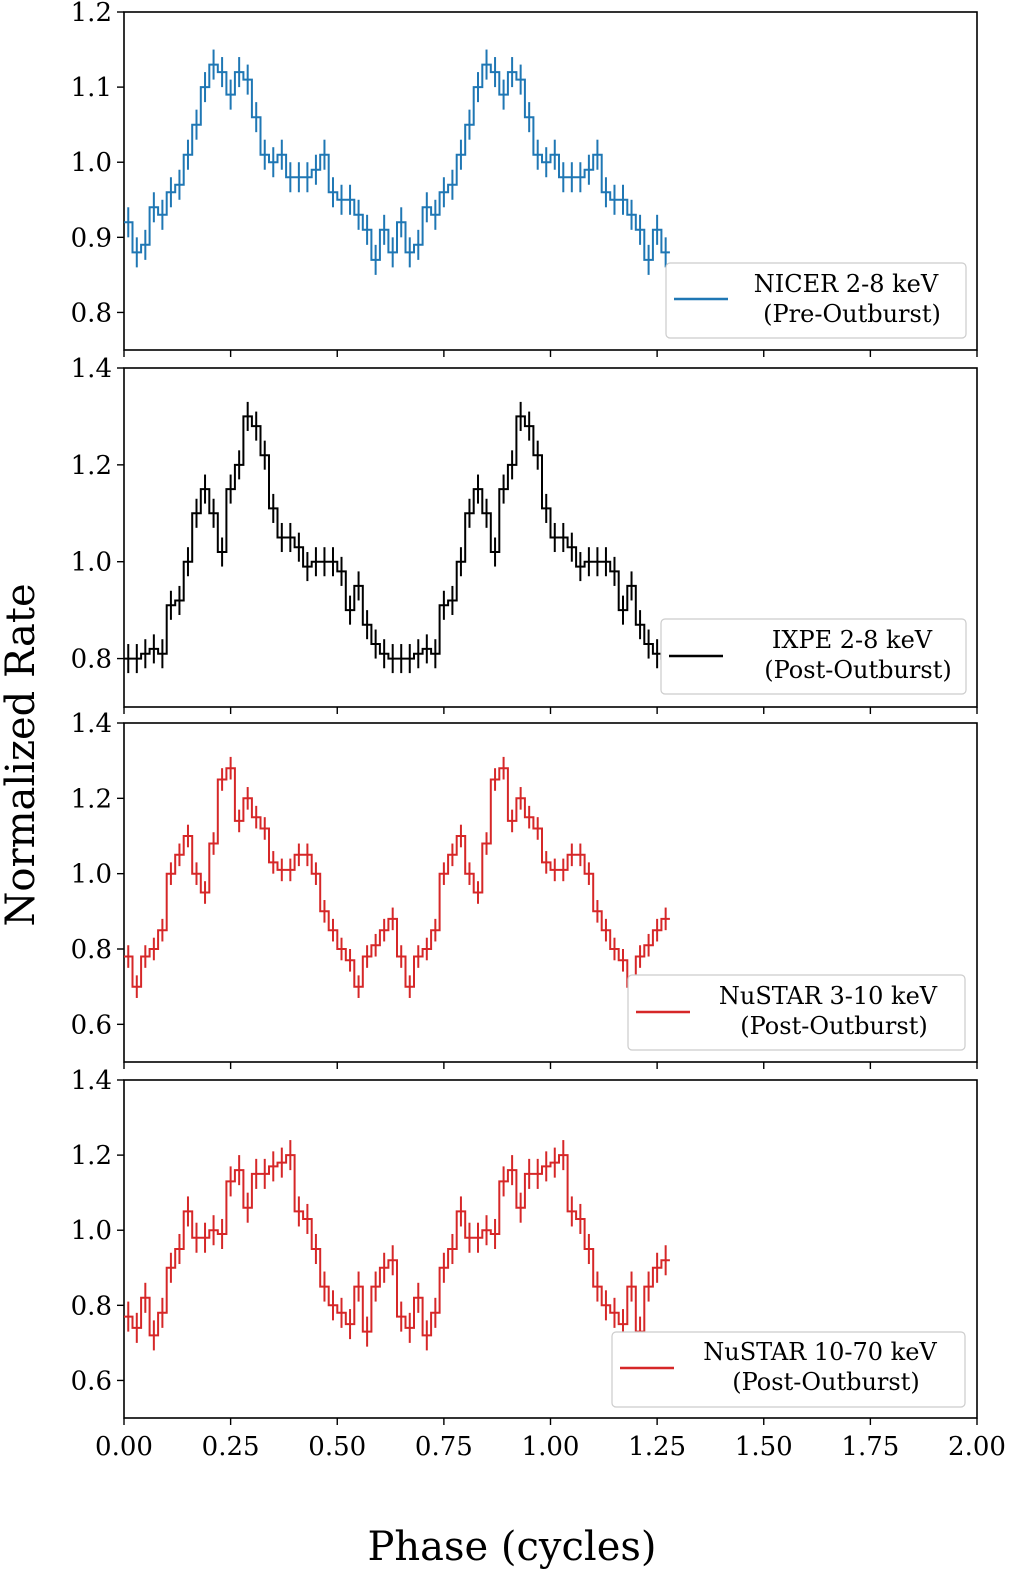  What do you see at coordinates (551, 1447) in the screenshot?
I see `x-tick-label: 1.00` at bounding box center [551, 1447].